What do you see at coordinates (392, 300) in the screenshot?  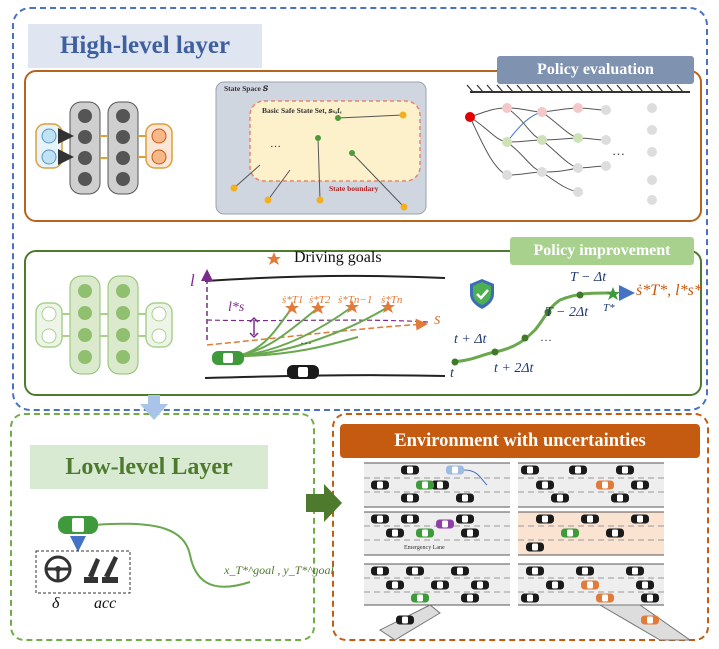 I see `goal-label-4: ṡ*Tn` at bounding box center [392, 300].